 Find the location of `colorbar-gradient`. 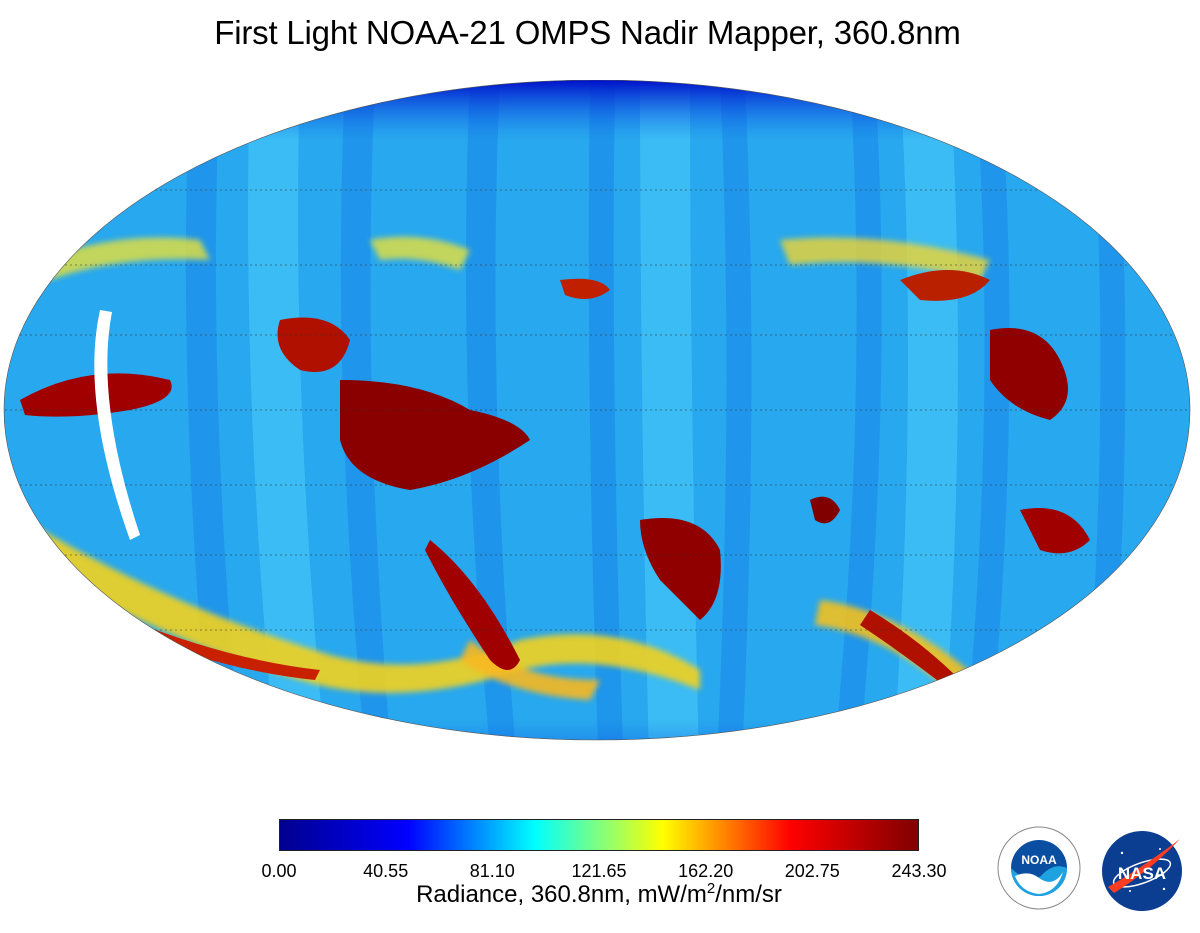

colorbar-gradient is located at coordinates (599, 835).